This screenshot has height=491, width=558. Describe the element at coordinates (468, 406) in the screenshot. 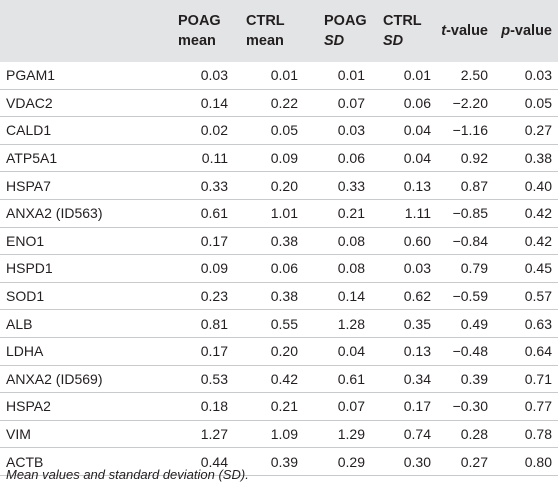

I see `cell-t-value: −0.30` at that location.